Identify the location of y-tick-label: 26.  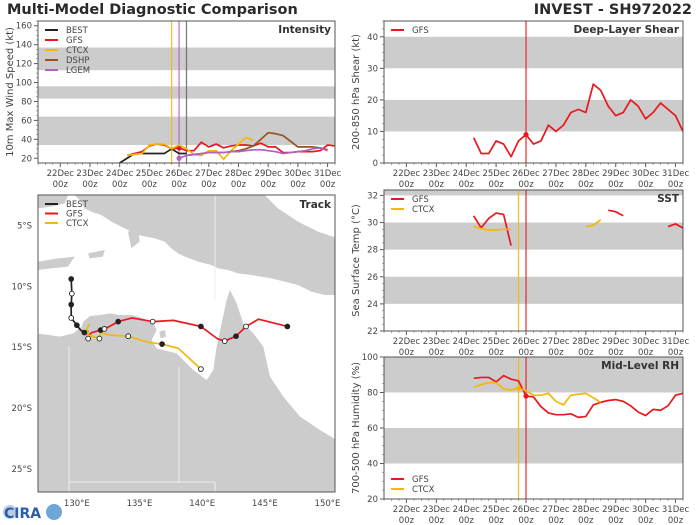
(372, 278).